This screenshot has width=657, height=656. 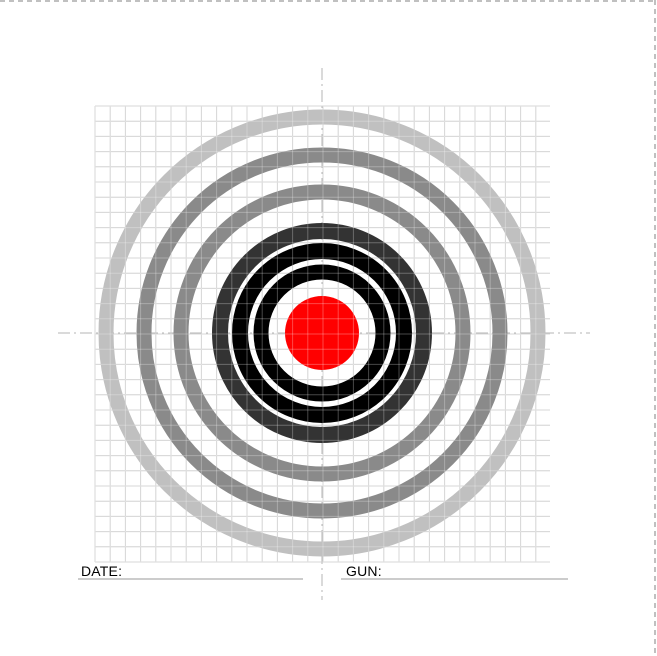 I want to click on bullseye, so click(x=322, y=333).